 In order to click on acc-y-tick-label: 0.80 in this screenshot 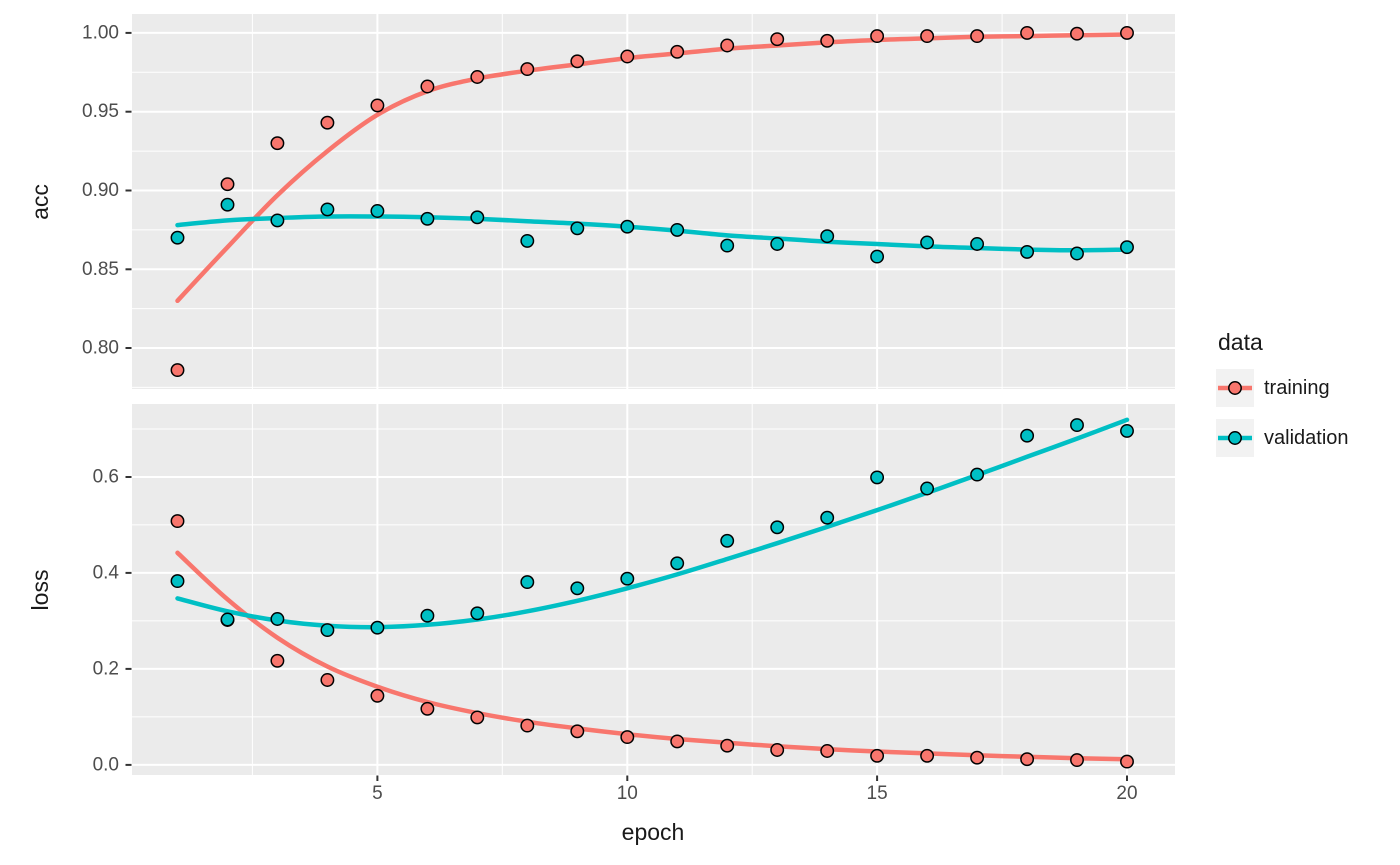, I will do `click(100, 348)`.